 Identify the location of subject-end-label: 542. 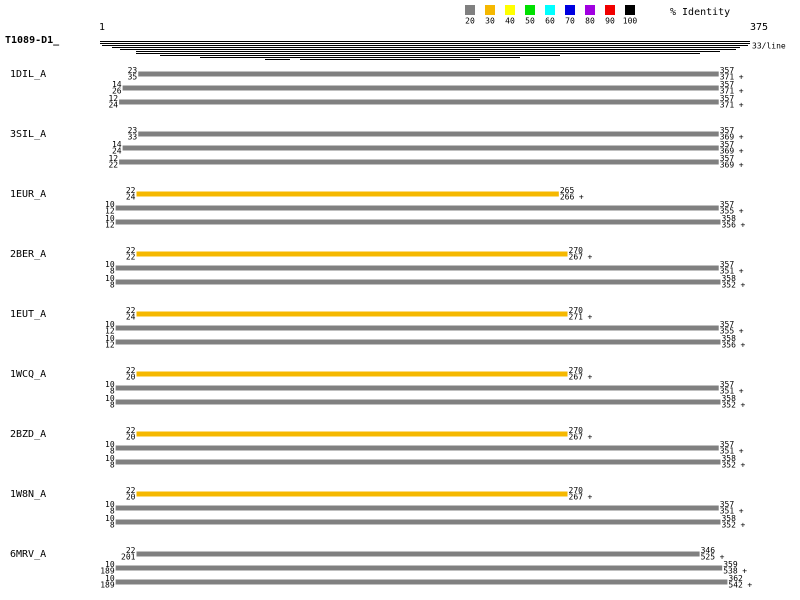
(735, 585).